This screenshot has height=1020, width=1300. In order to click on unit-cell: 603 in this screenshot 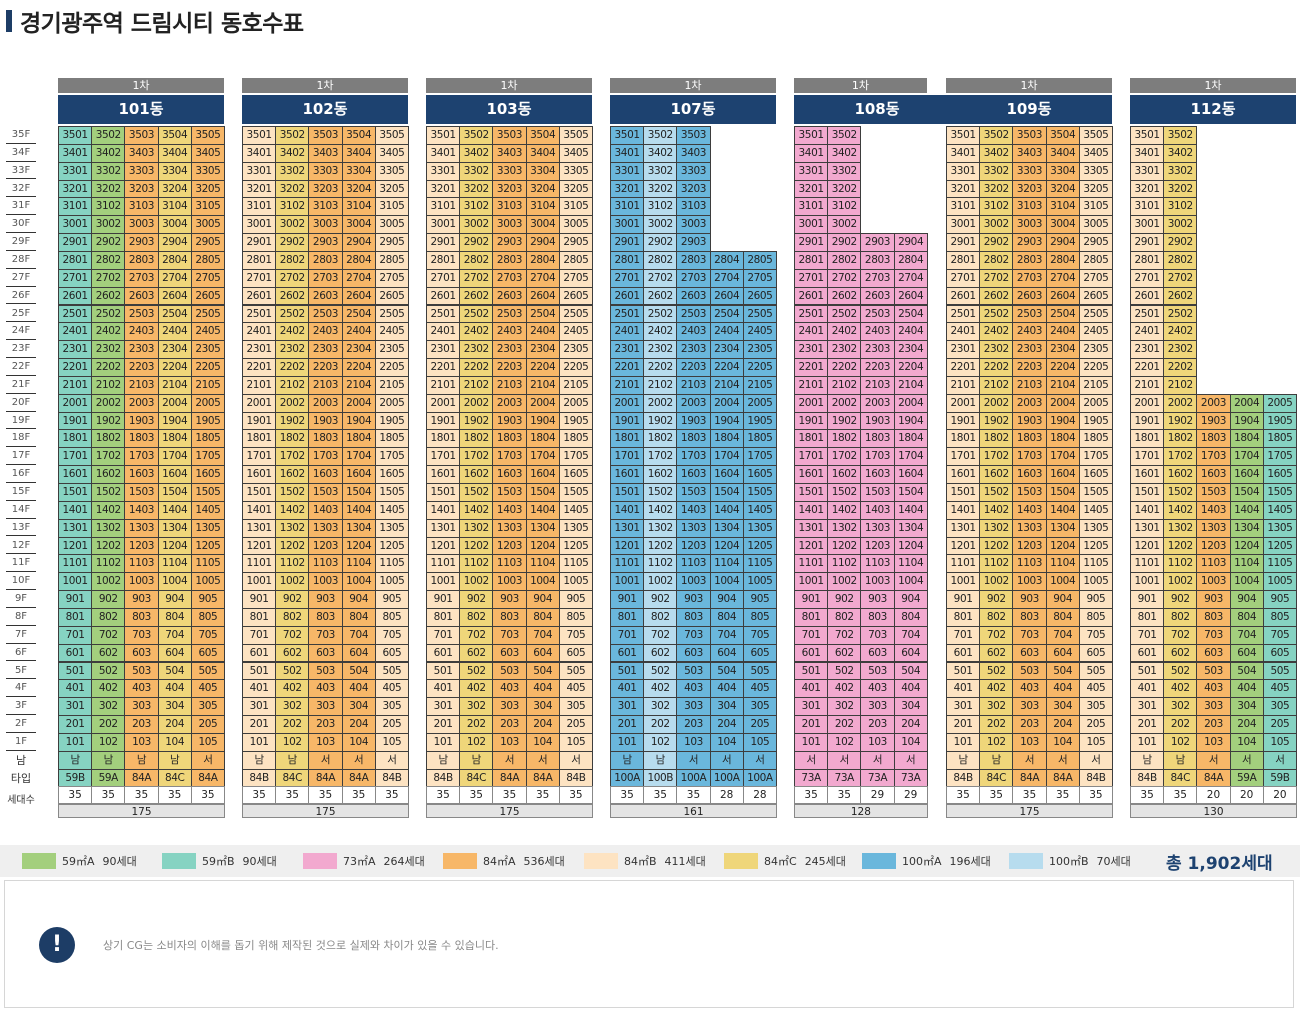, I will do `click(877, 653)`.